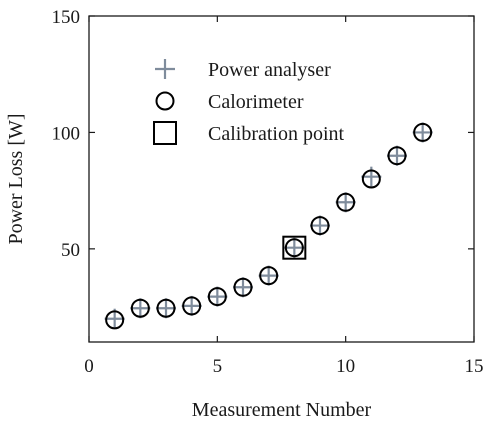  What do you see at coordinates (89, 366) in the screenshot?
I see `x-tick-label-0: 0` at bounding box center [89, 366].